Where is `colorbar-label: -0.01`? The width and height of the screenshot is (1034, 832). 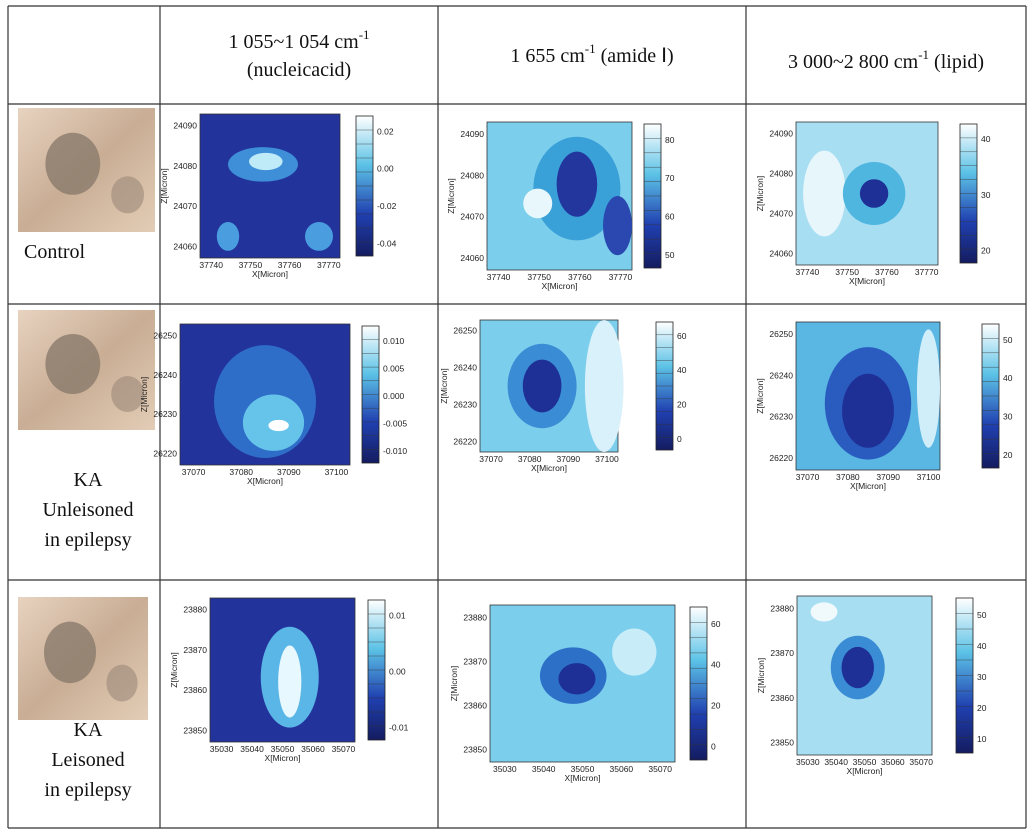
colorbar-label: -0.01 is located at coordinates (399, 728).